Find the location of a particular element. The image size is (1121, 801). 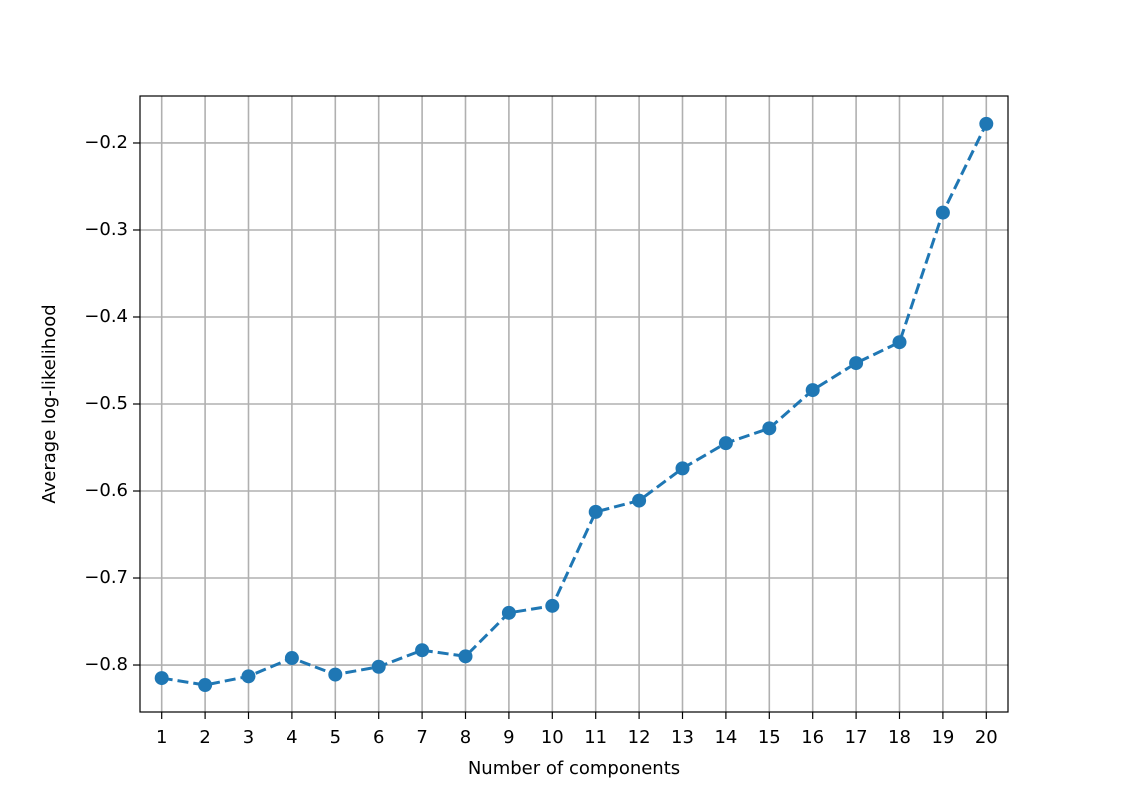

y-tick-label: −0.7 is located at coordinates (106, 577).